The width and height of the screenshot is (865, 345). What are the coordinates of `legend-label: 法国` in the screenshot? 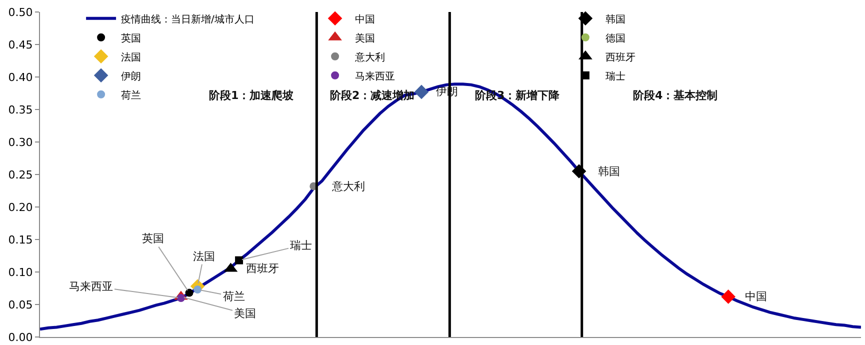 It's located at (131, 57).